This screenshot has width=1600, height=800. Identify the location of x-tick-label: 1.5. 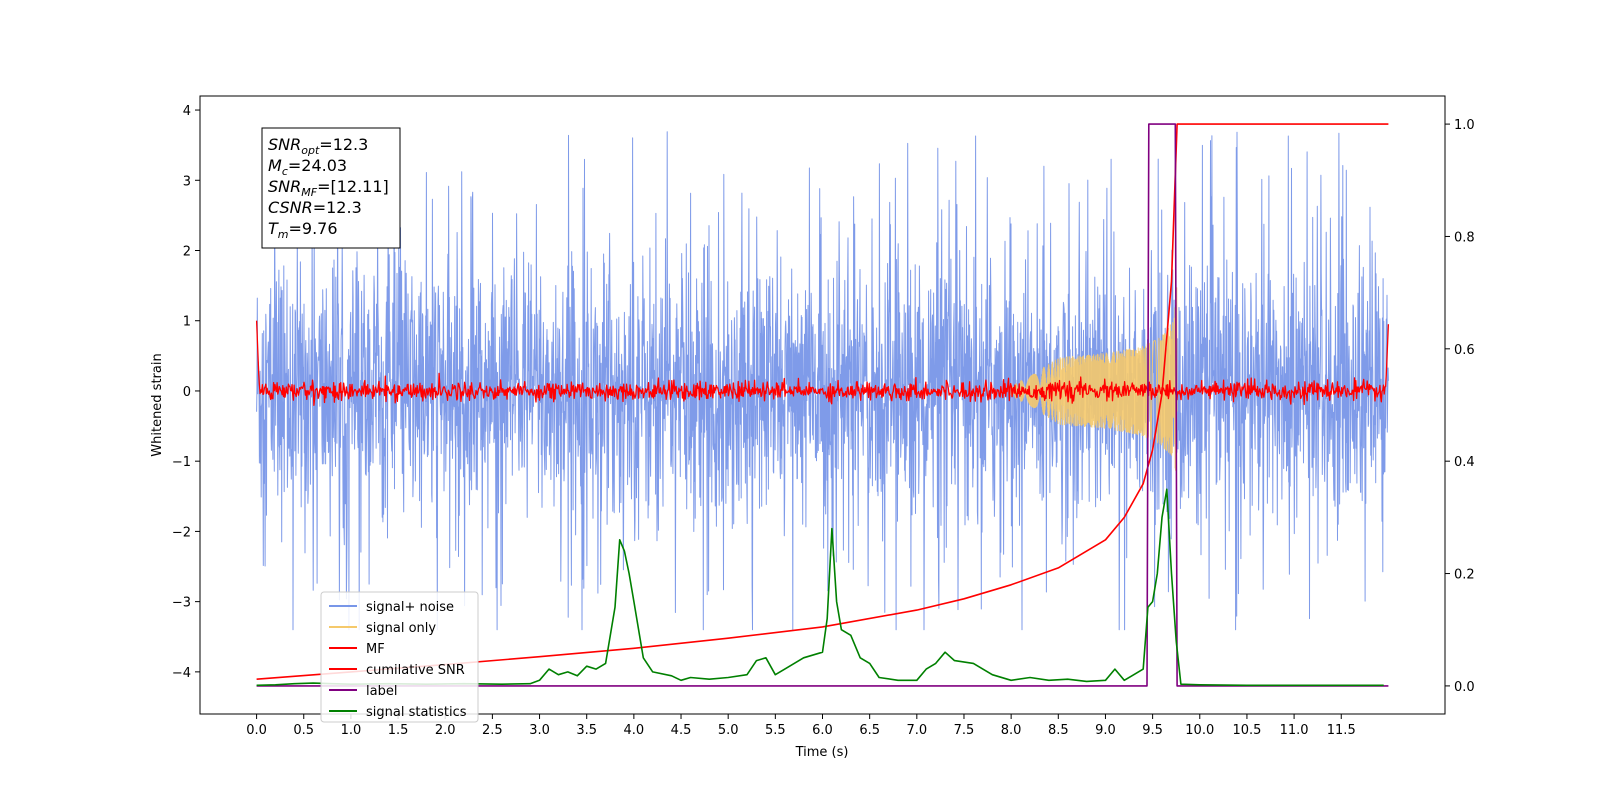
(398, 730).